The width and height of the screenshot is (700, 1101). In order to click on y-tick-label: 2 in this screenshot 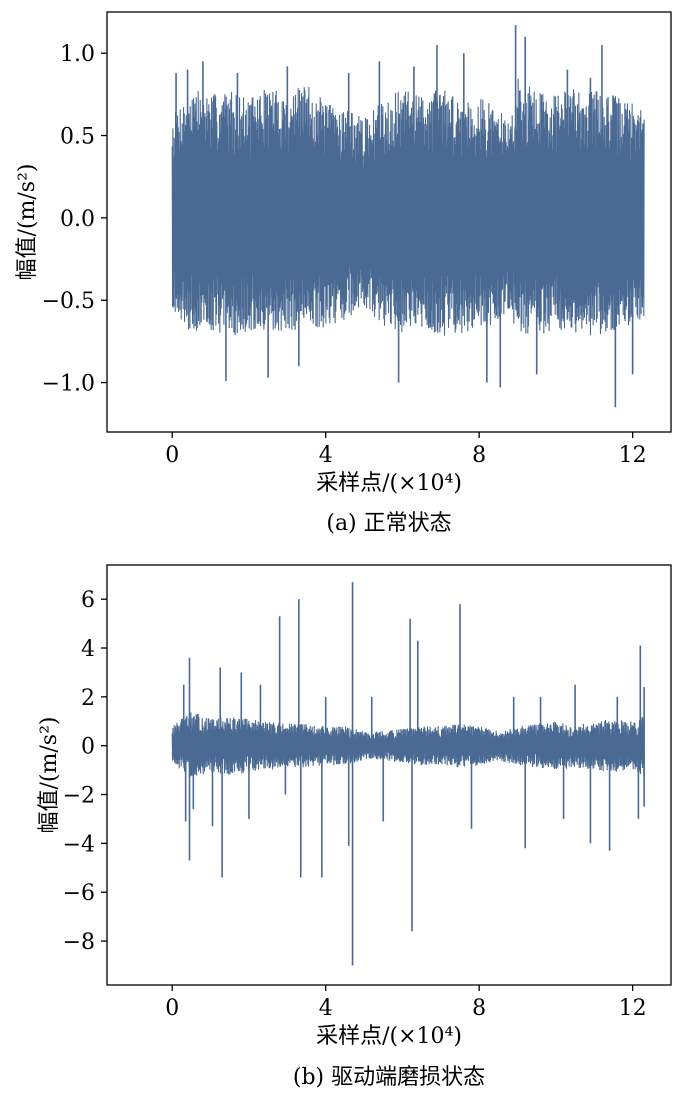, I will do `click(88, 698)`.